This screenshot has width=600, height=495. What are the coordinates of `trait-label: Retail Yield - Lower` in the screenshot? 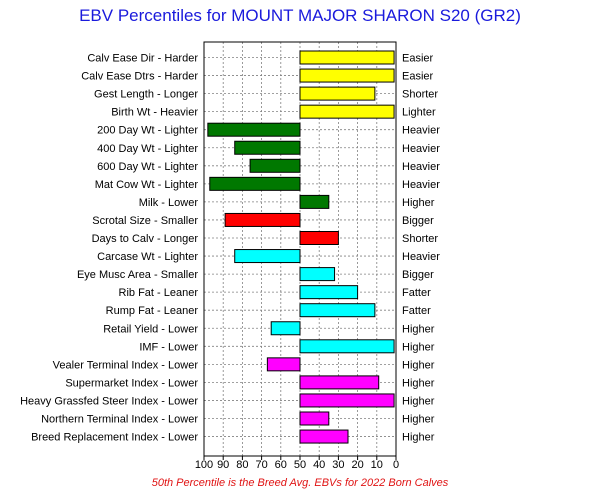 It's located at (150, 329).